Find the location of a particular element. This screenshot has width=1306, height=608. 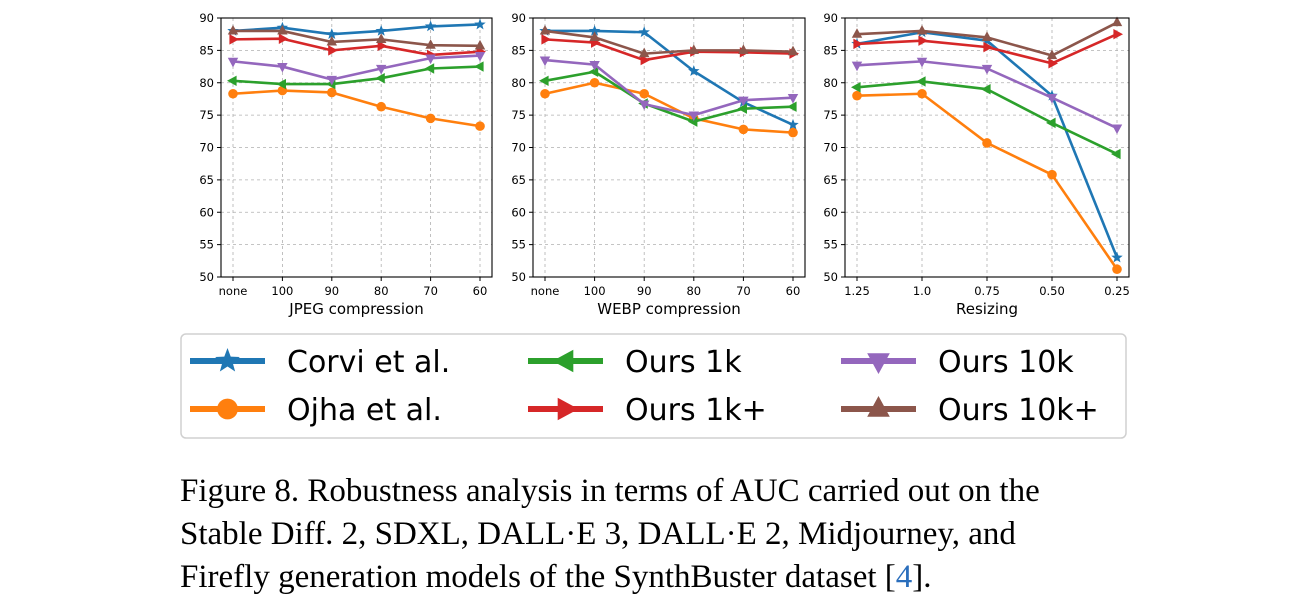

legend-item: Ours 1k+ is located at coordinates (647, 410).